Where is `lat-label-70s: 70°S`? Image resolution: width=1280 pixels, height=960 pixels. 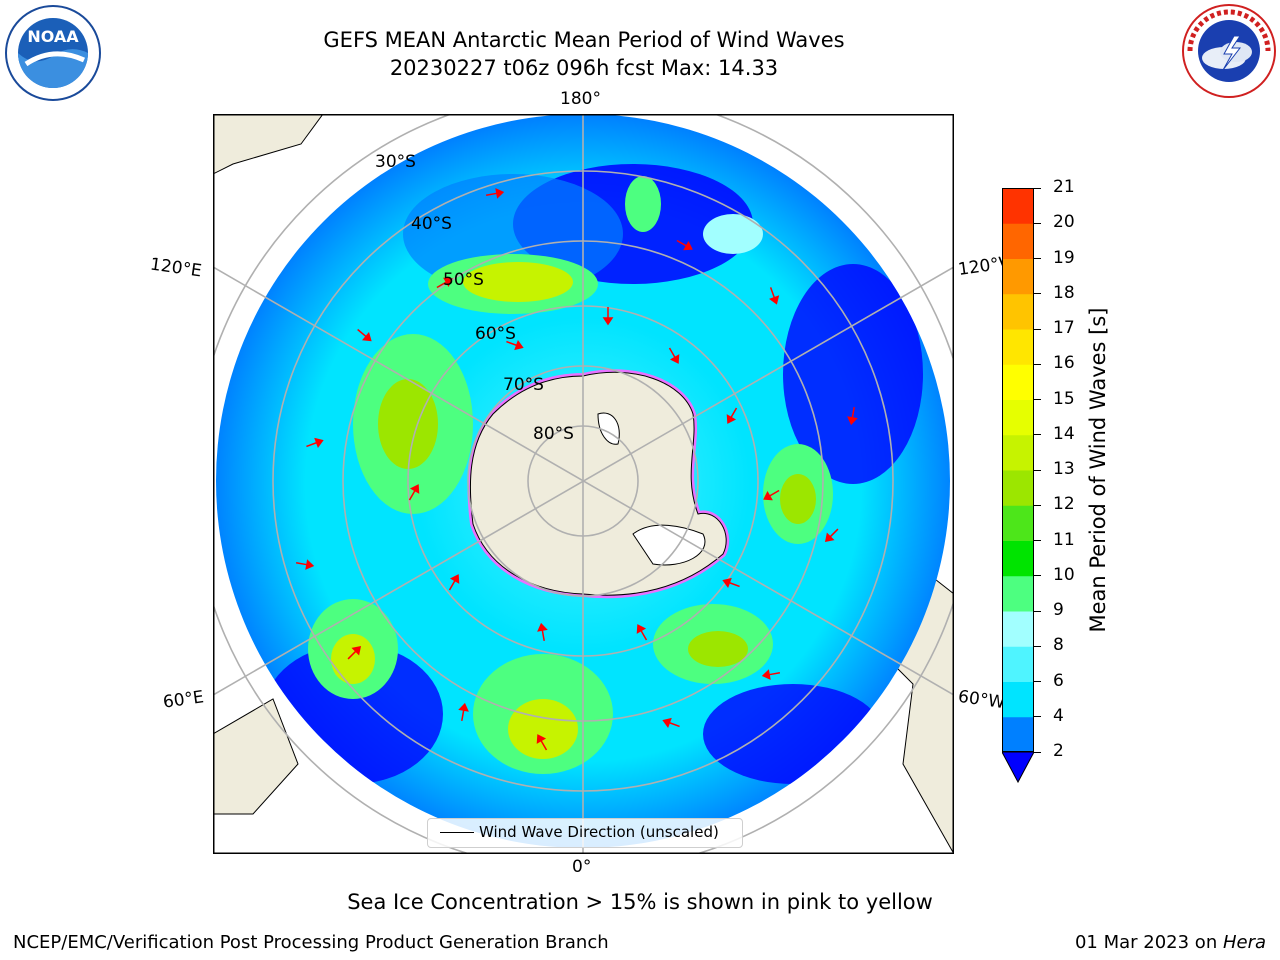 lat-label-70s: 70°S is located at coordinates (523, 385).